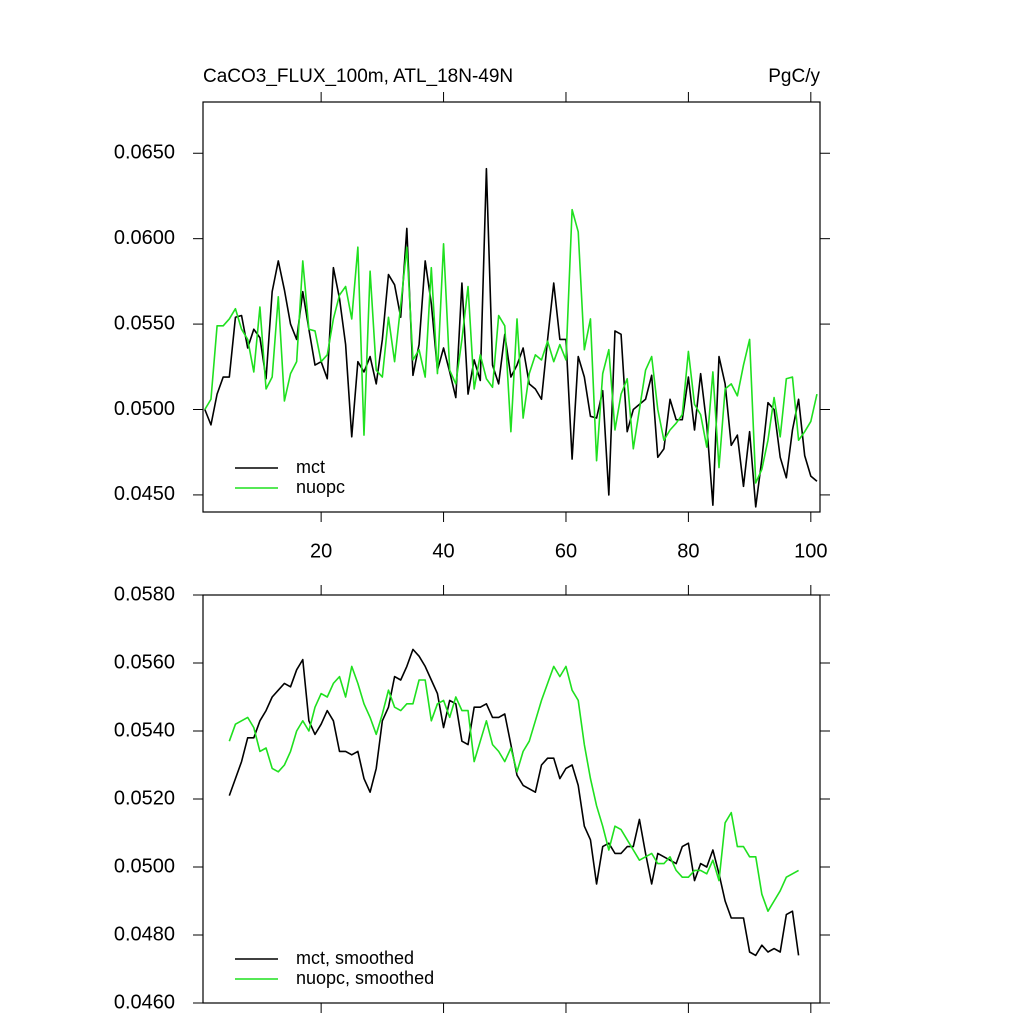 The height and width of the screenshot is (1024, 1024). What do you see at coordinates (144, 662) in the screenshot?
I see `y-tick-label: 0.0560` at bounding box center [144, 662].